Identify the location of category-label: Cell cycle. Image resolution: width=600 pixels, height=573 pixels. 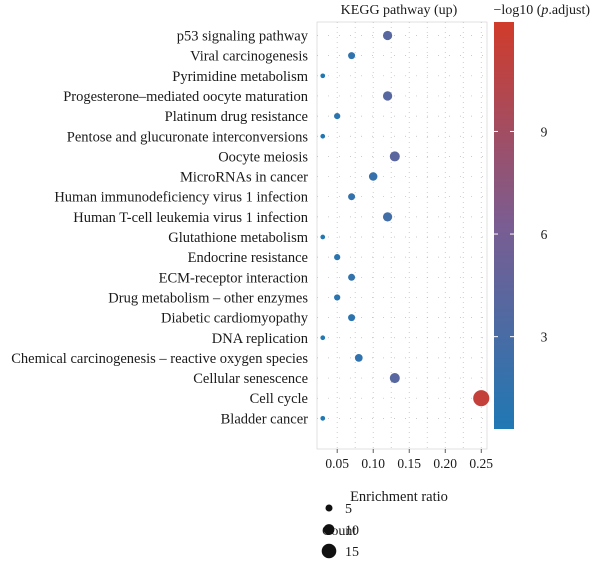
(279, 399).